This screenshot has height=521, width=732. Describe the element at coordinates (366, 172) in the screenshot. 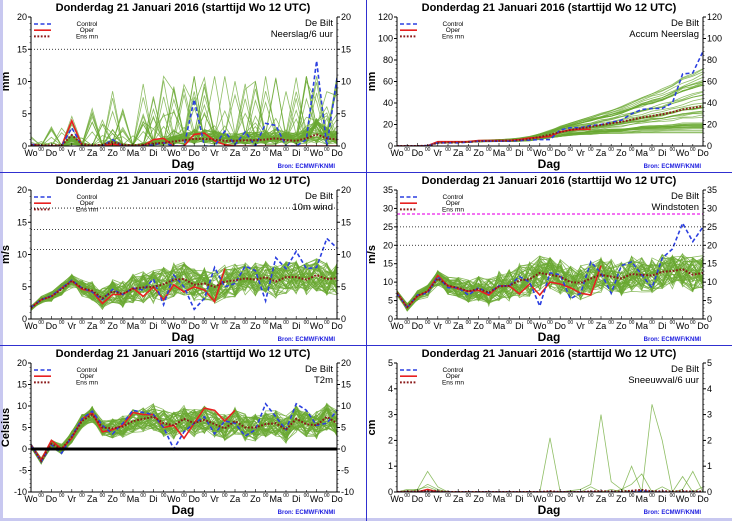

I see `panel-divider-row1` at that location.